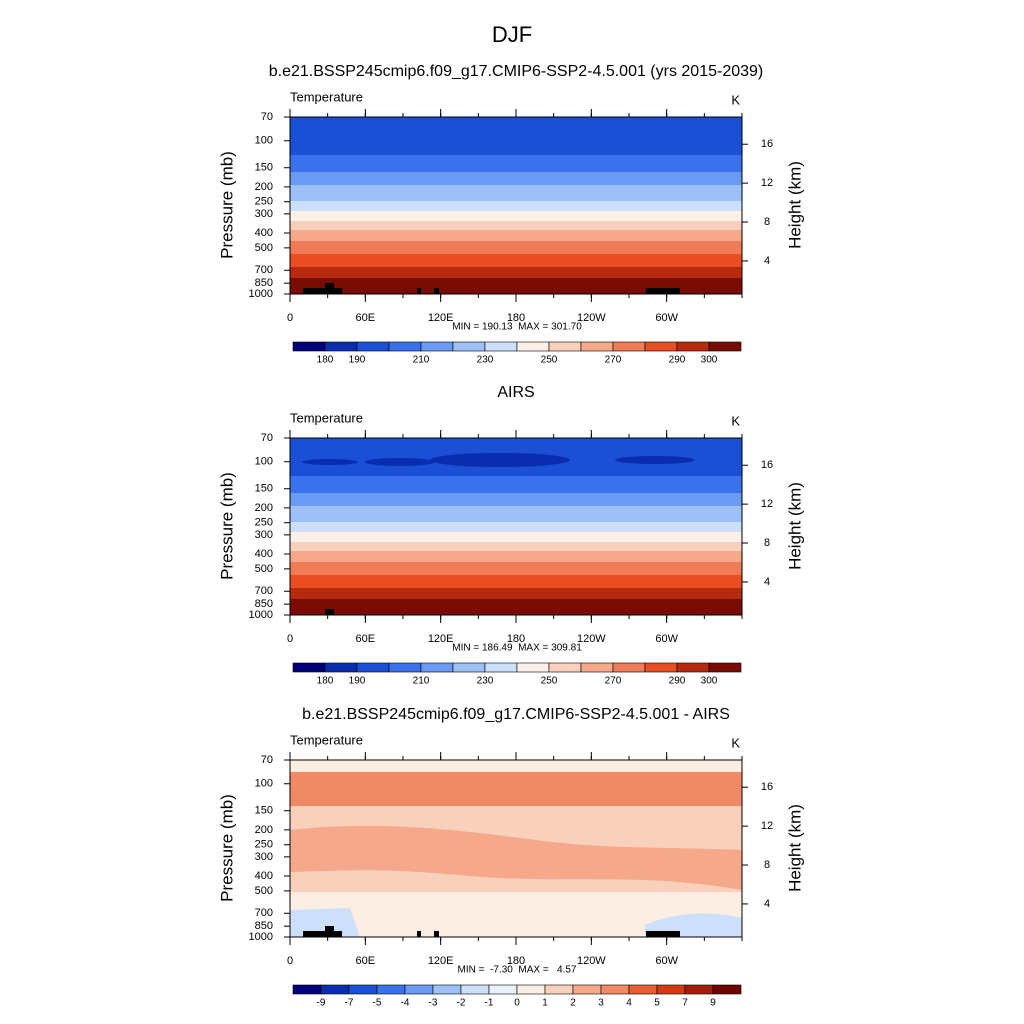 The height and width of the screenshot is (1024, 1024). Describe the element at coordinates (591, 961) in the screenshot. I see `x-tick-label: 120W` at that location.